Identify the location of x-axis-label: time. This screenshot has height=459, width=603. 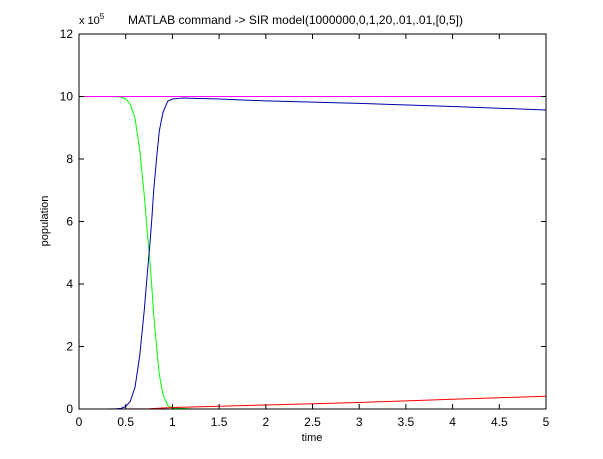
(312, 438).